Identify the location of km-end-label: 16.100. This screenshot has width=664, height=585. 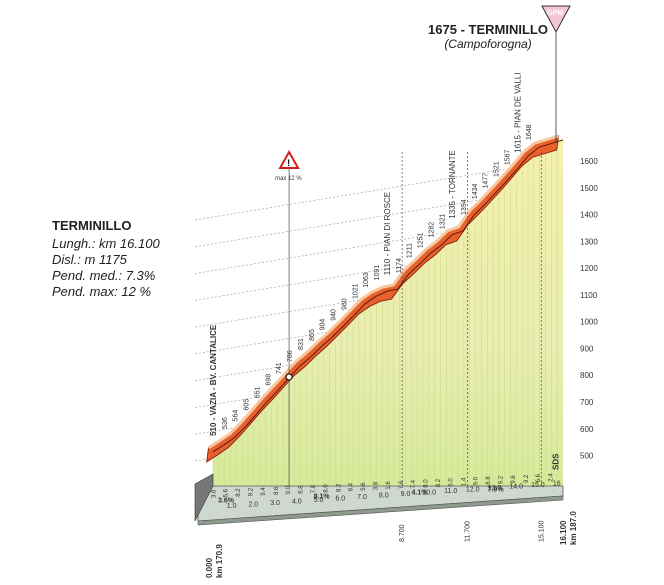
(563, 532).